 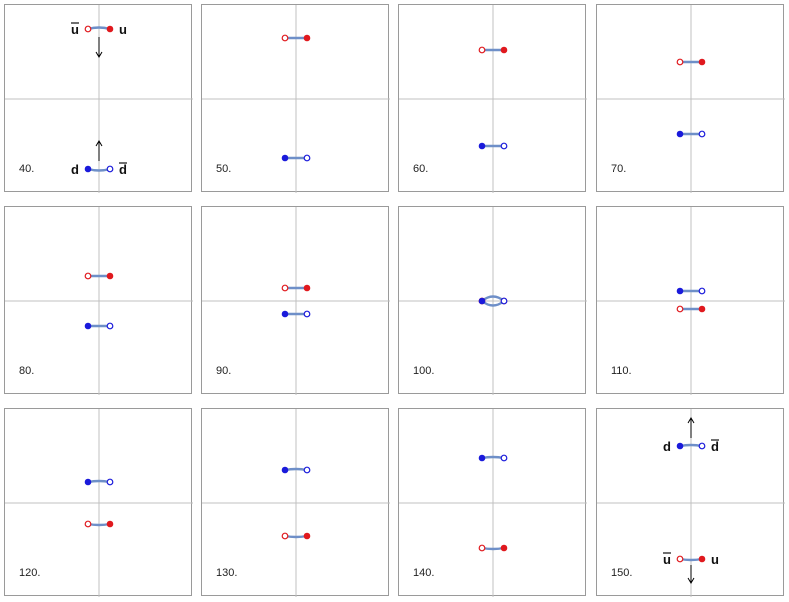 What do you see at coordinates (621, 371) in the screenshot?
I see `frame-number: 110.` at bounding box center [621, 371].